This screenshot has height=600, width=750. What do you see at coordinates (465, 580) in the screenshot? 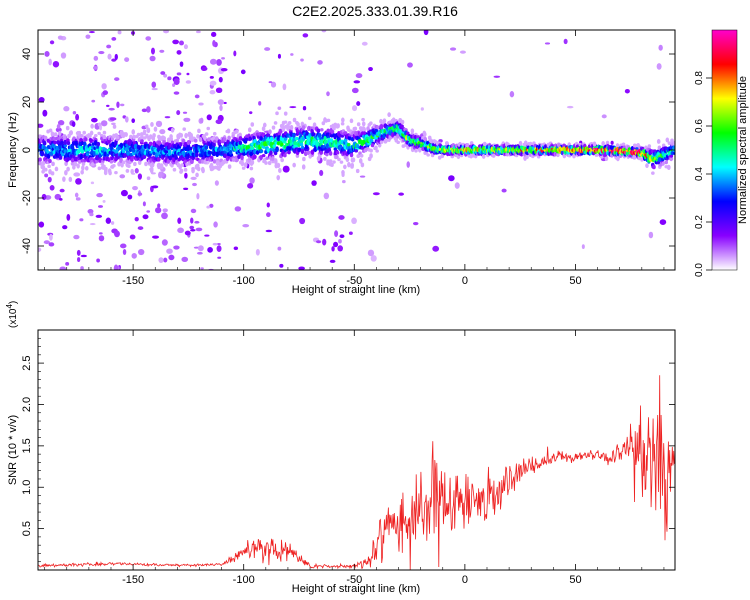
I see `snr-x-tick-label: 0` at bounding box center [465, 580].